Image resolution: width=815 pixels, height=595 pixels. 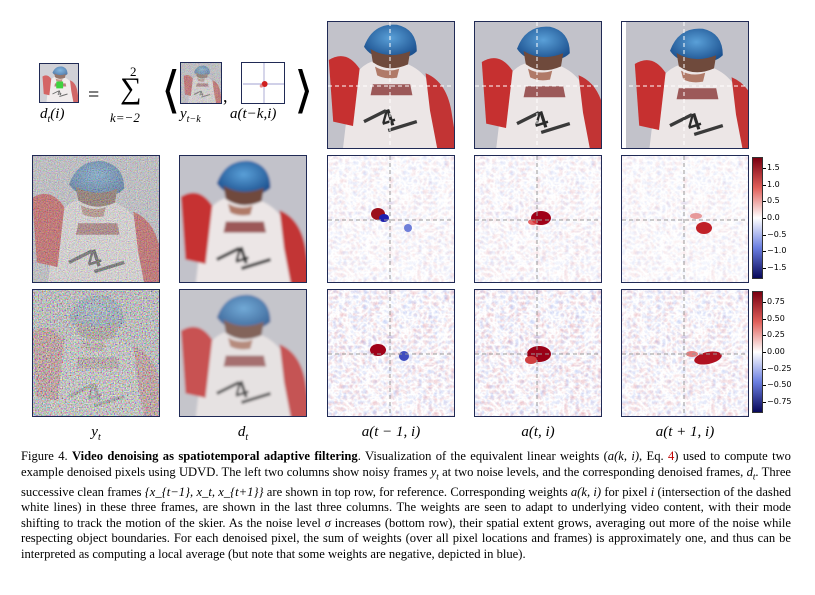 What do you see at coordinates (96, 433) in the screenshot?
I see `column-label-noisy: yt` at bounding box center [96, 433].